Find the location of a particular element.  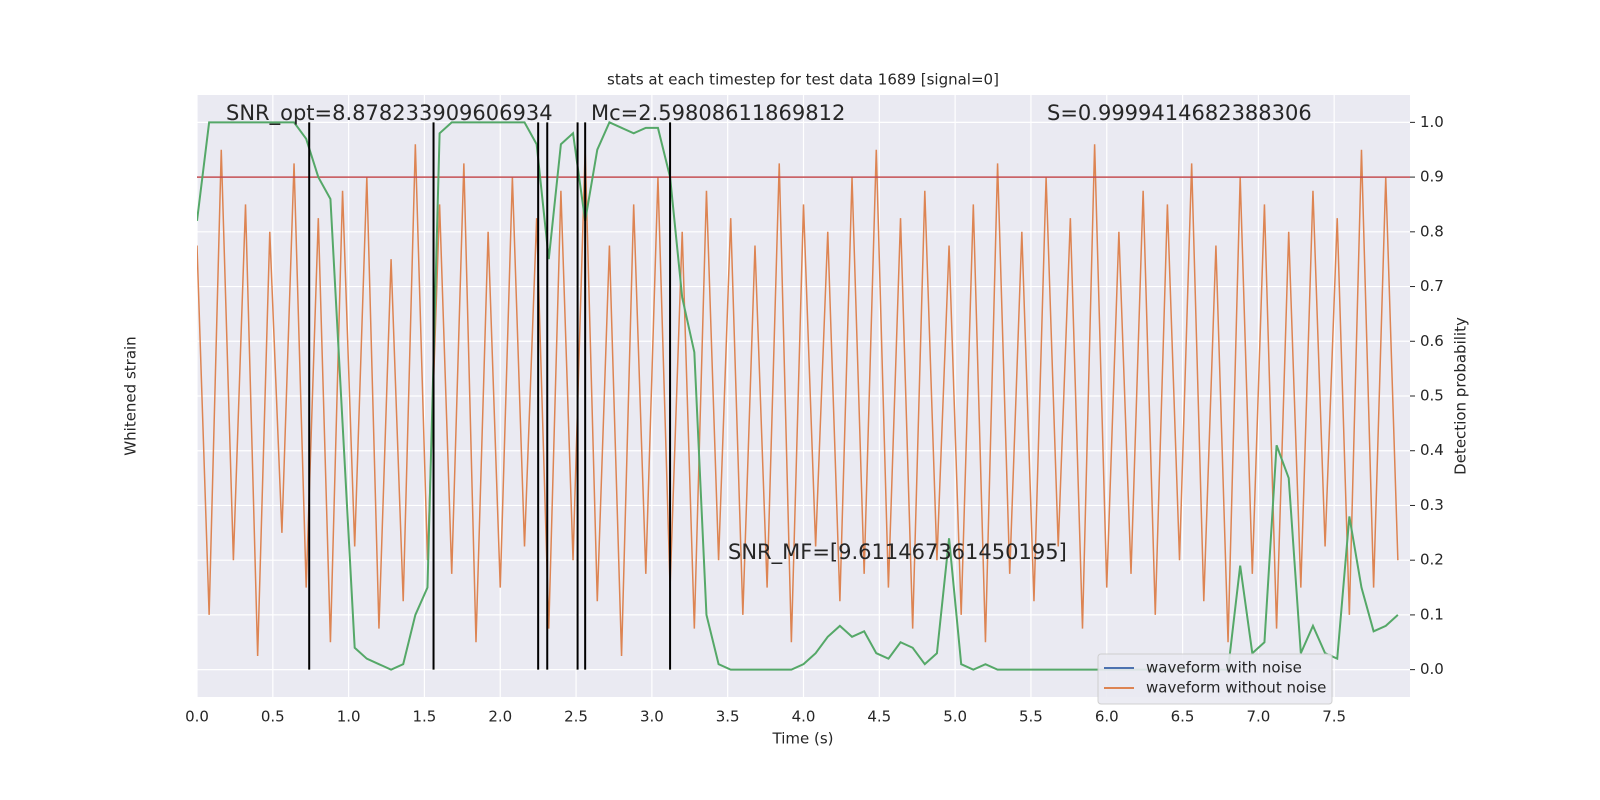

x-tick-label: 2.5 is located at coordinates (576, 717).